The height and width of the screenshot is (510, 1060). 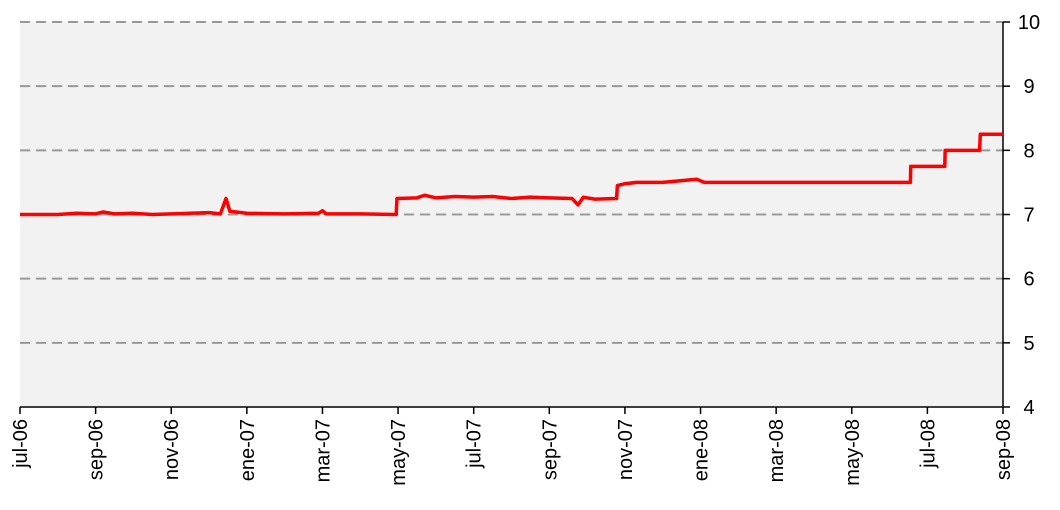 I want to click on y-tick-label: 9, so click(x=1028, y=87).